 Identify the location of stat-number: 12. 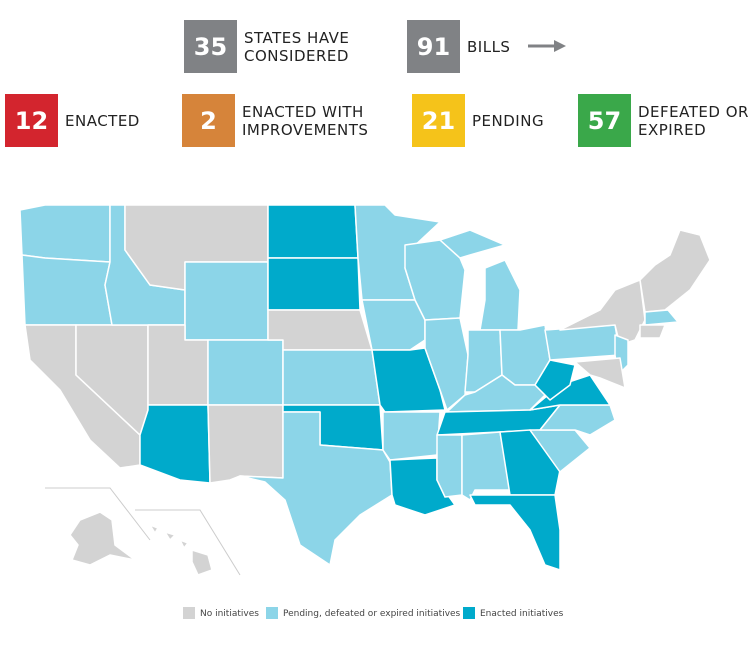
(31, 121).